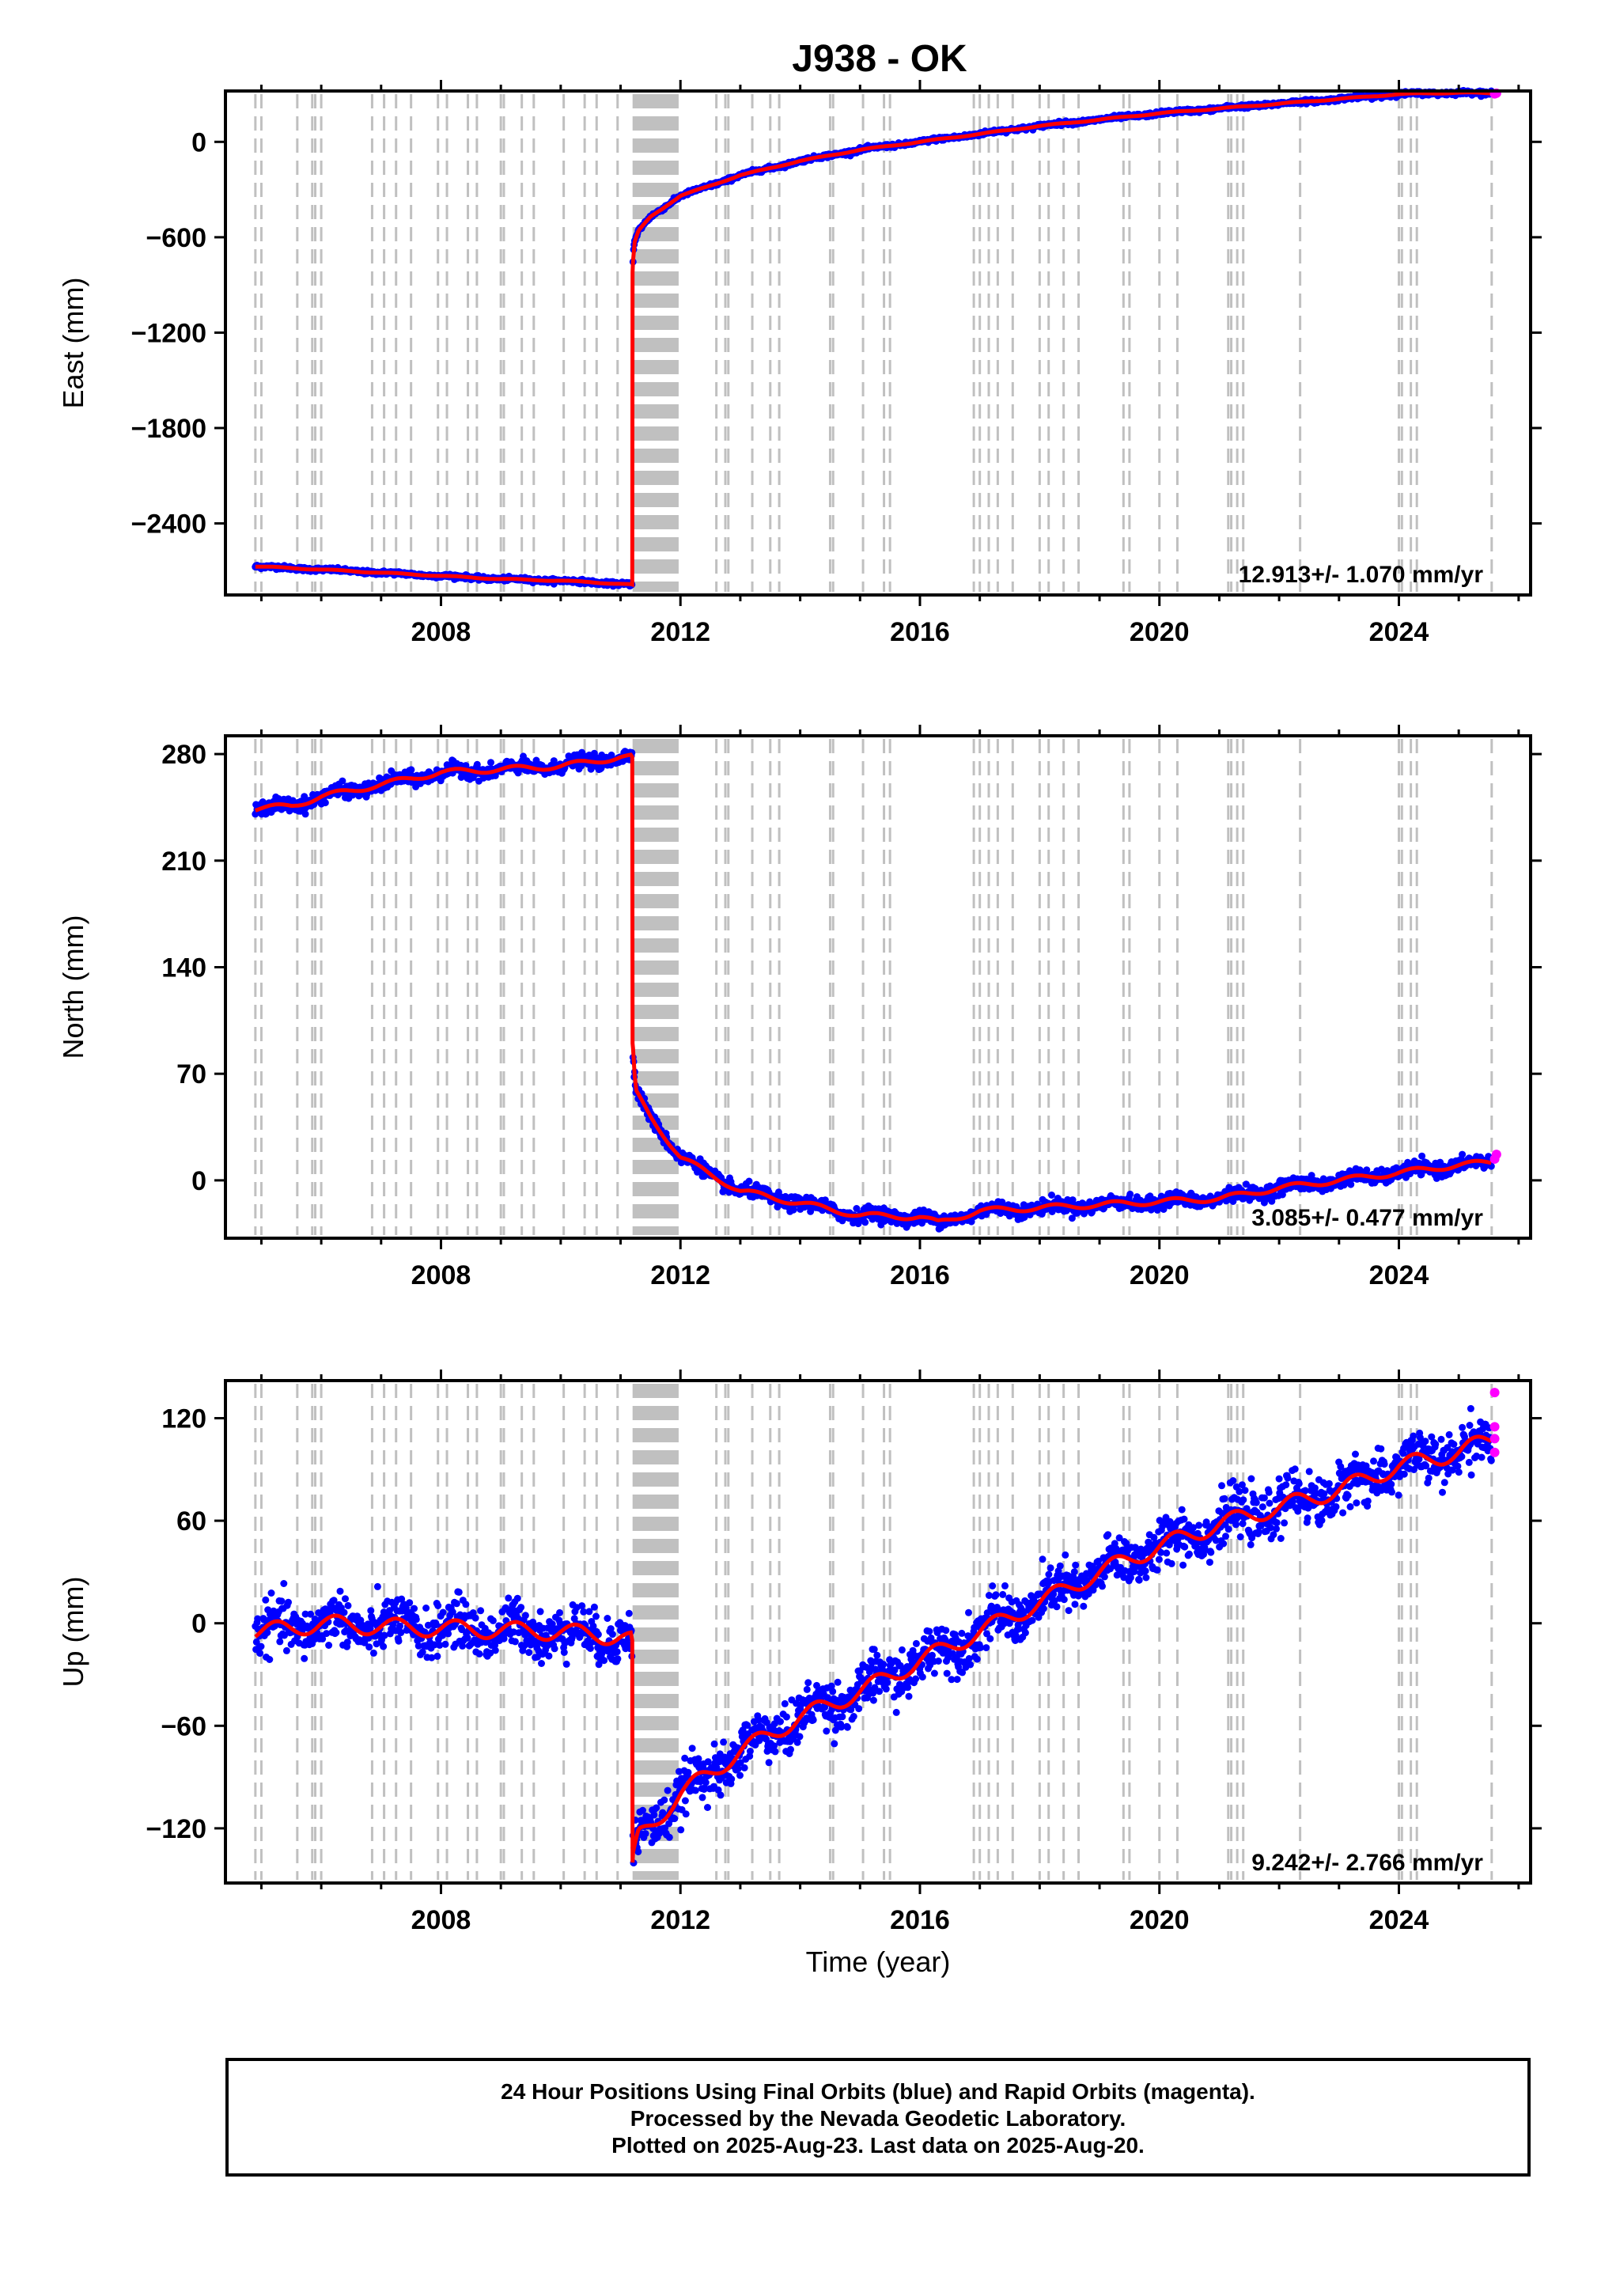  Describe the element at coordinates (183, 968) in the screenshot. I see `y-tick-label: 140` at that location.